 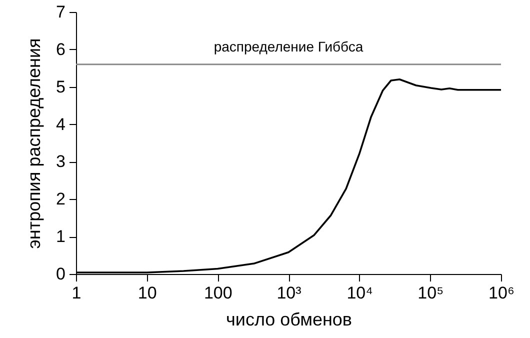 What do you see at coordinates (289, 46) in the screenshot?
I see `ref-line-label: распределение Гиббса` at bounding box center [289, 46].